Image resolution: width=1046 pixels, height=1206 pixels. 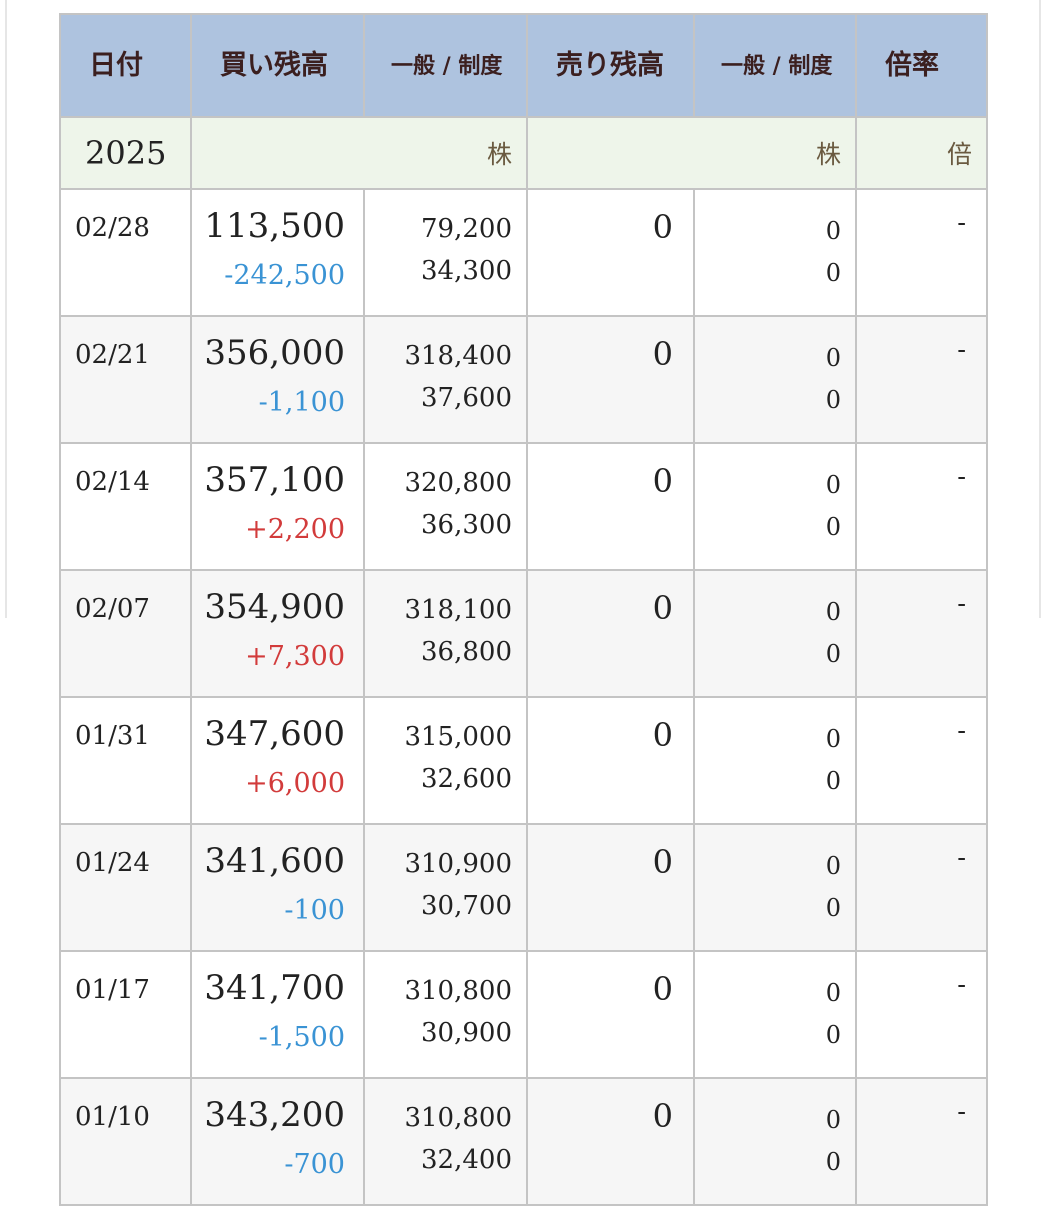 I want to click on buy-general: 320,800, so click(x=458, y=483).